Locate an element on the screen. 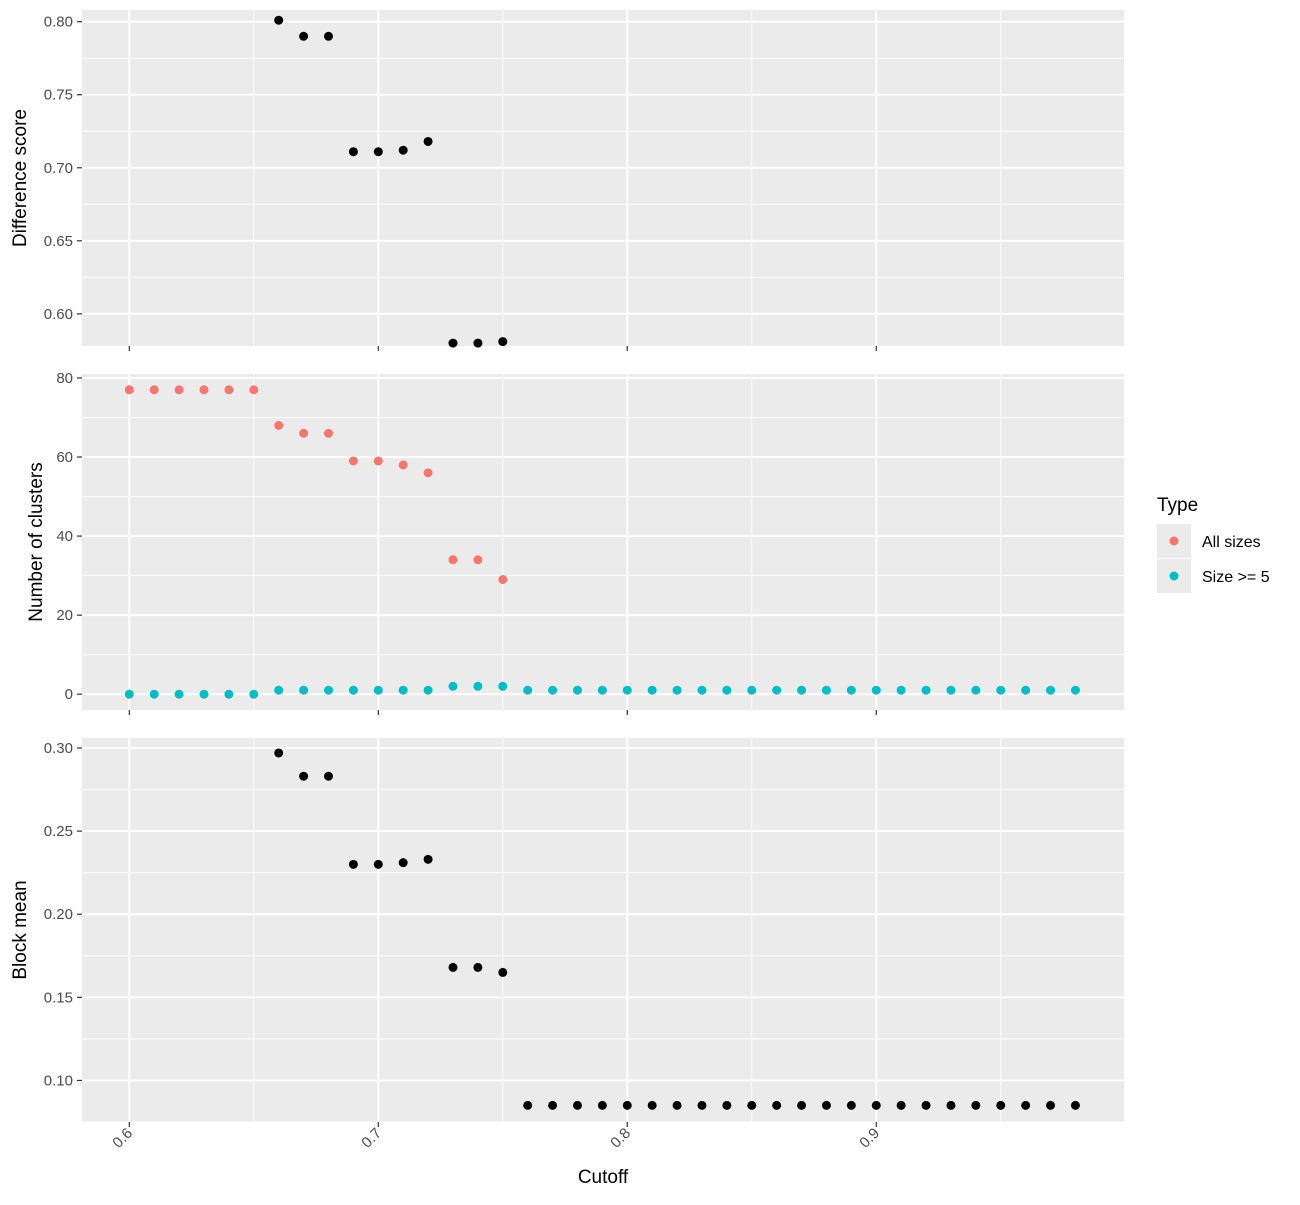 This screenshot has height=1205, width=1300. y-axis-title-number-of-clusters: Number of clusters is located at coordinates (36, 541).